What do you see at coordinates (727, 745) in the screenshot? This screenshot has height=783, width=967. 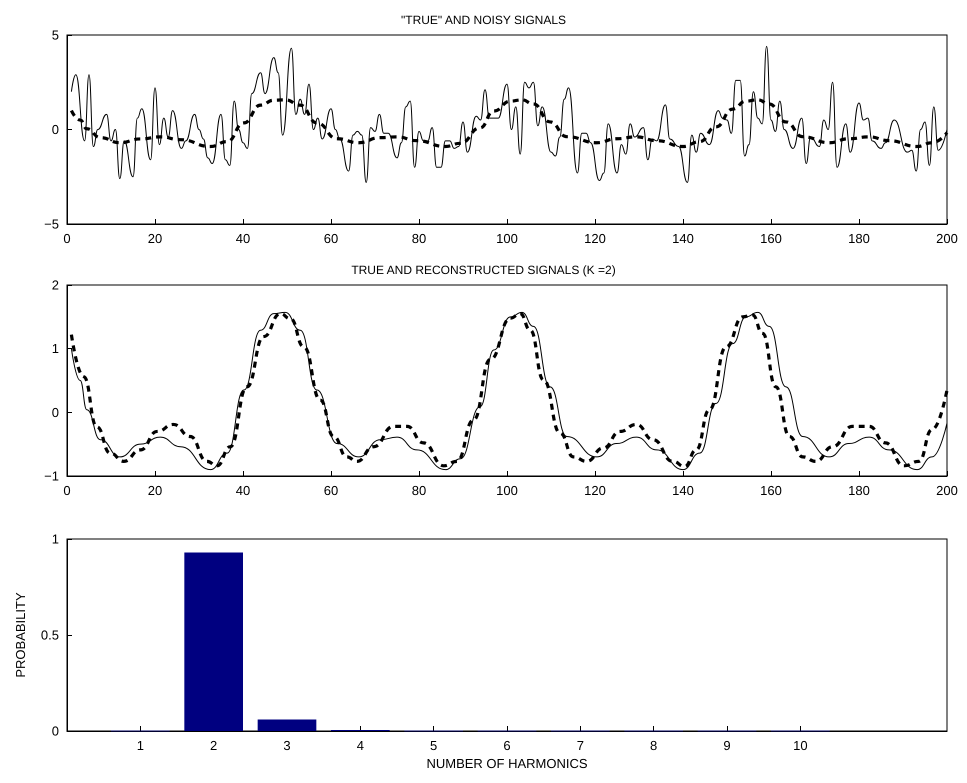 I see `x-tick-label: 9` at bounding box center [727, 745].